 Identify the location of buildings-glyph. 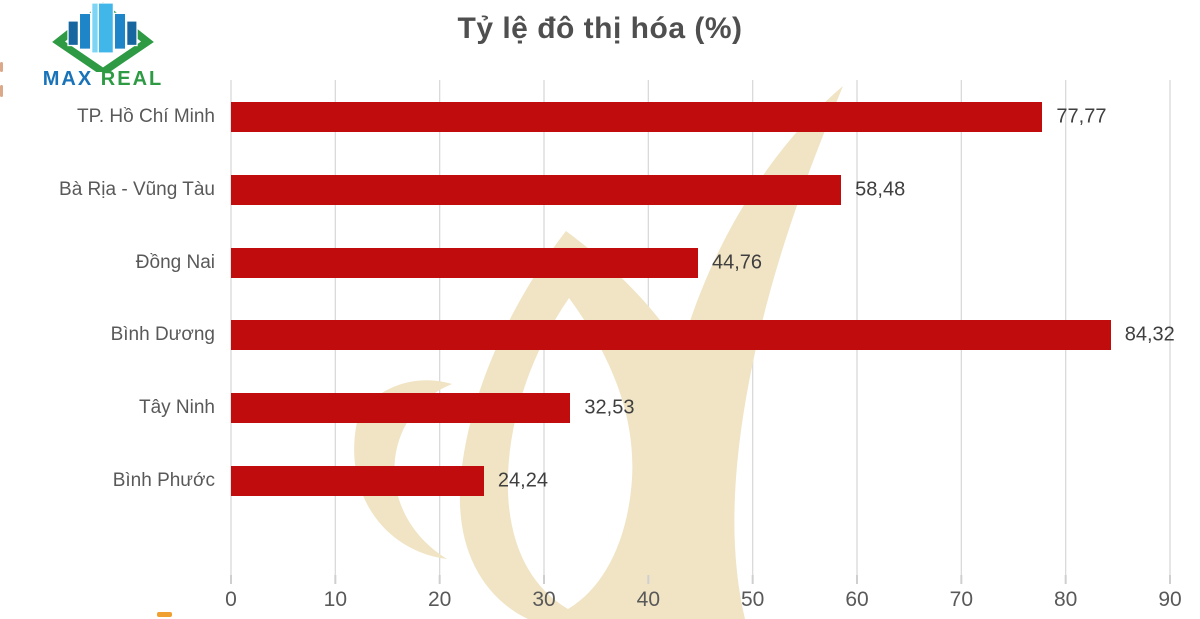
(102, 28).